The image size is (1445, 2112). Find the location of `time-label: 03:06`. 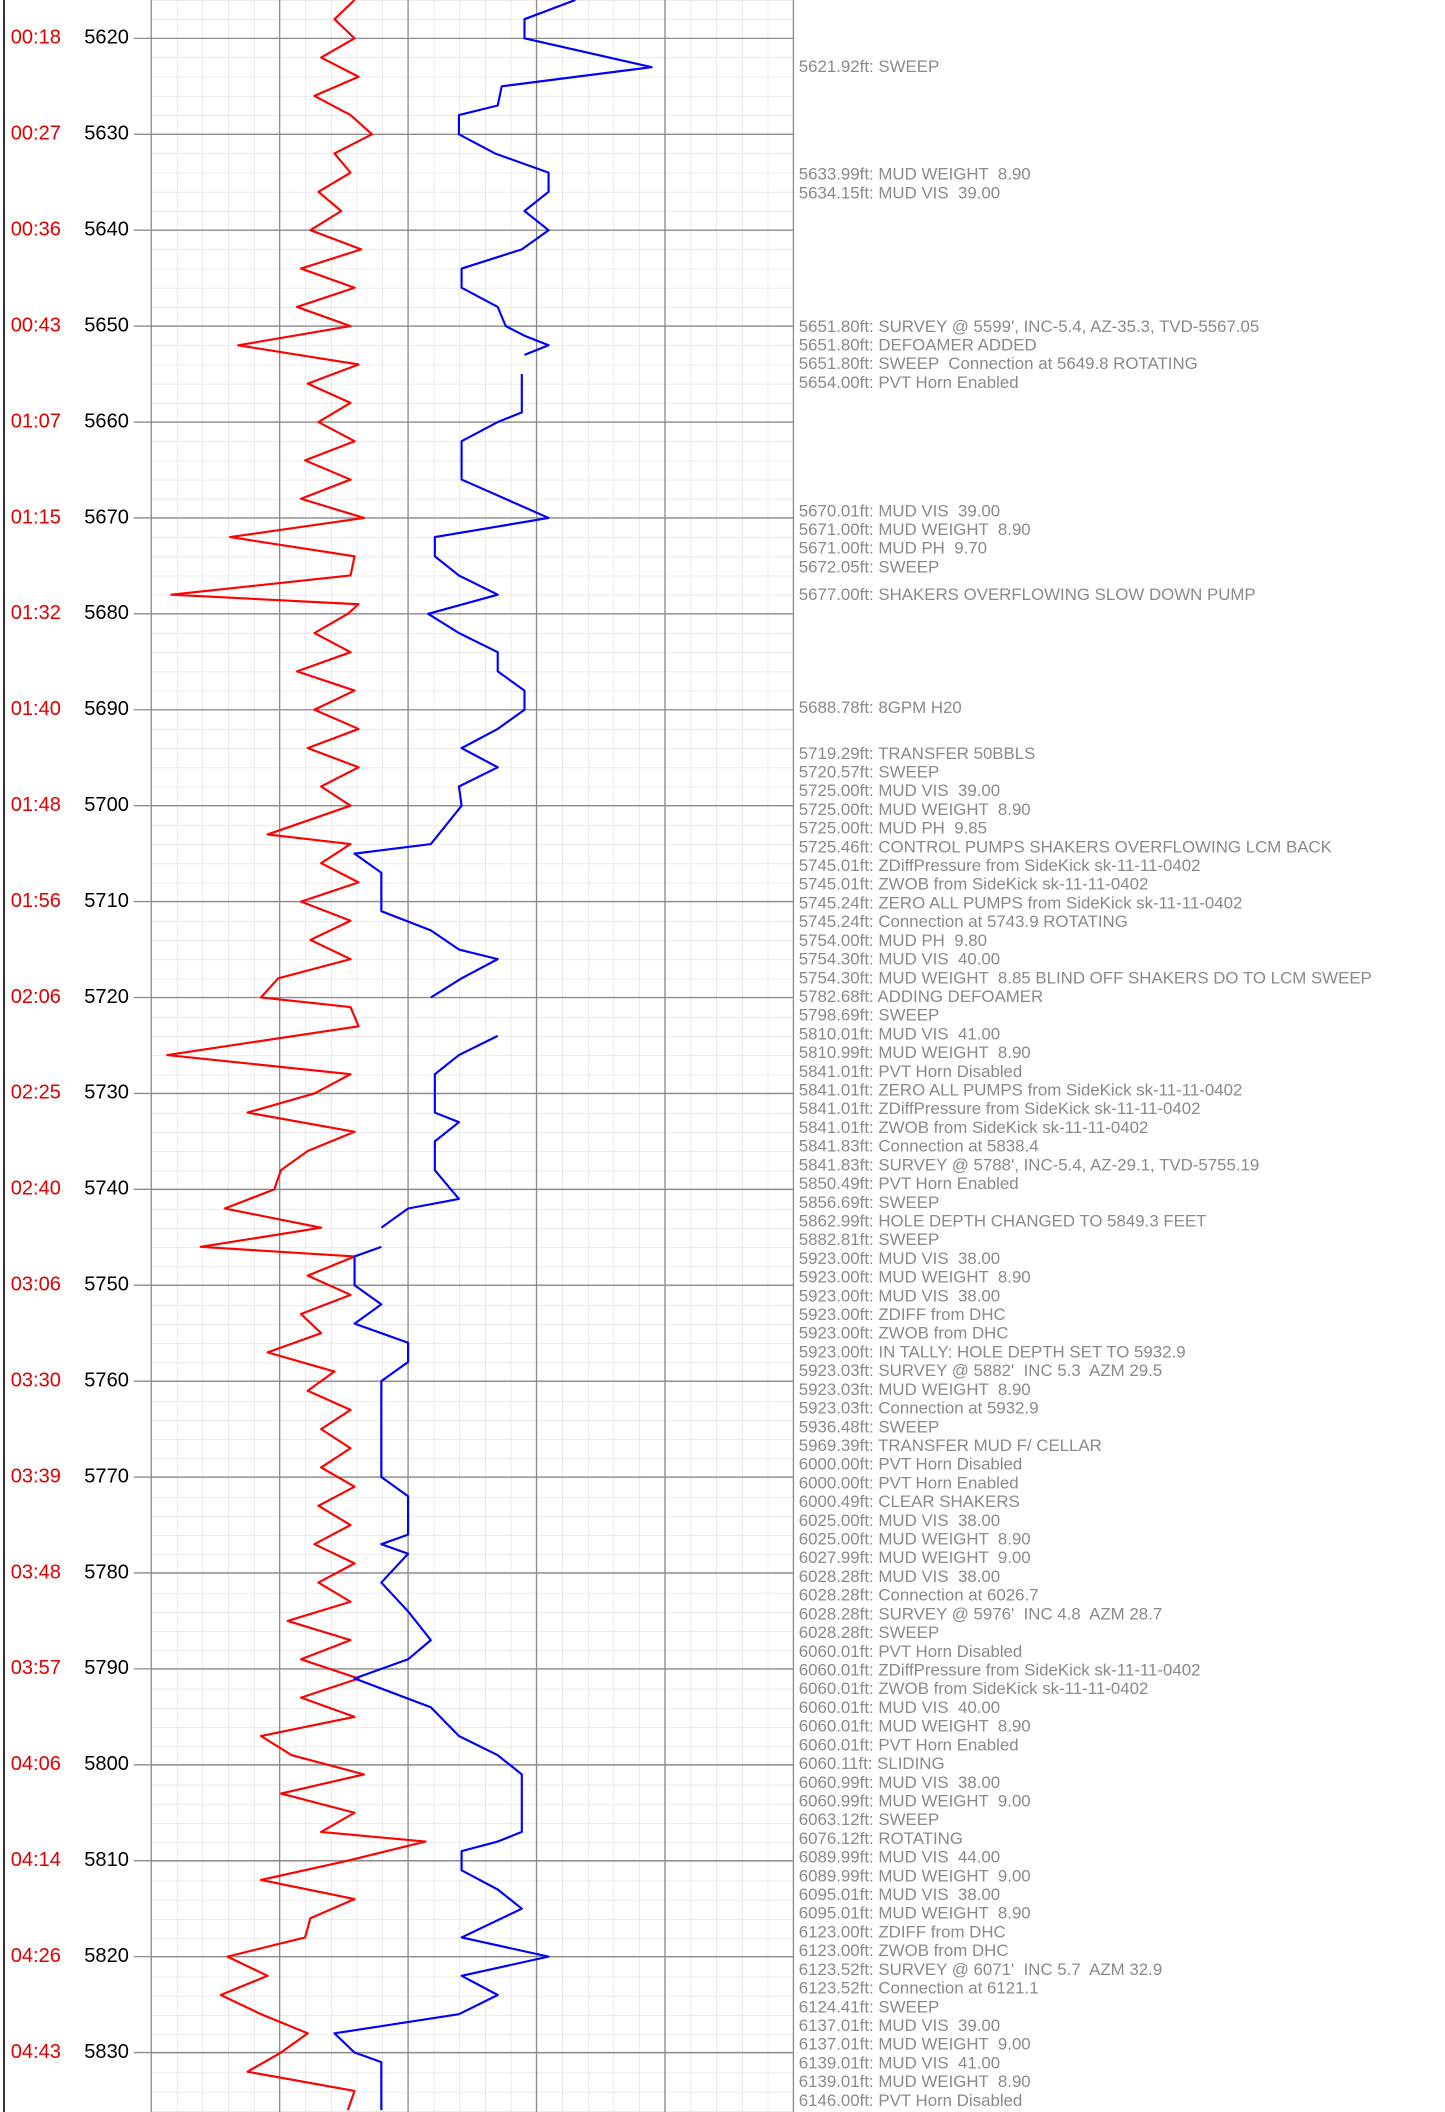

time-label: 03:06 is located at coordinates (36, 1285).